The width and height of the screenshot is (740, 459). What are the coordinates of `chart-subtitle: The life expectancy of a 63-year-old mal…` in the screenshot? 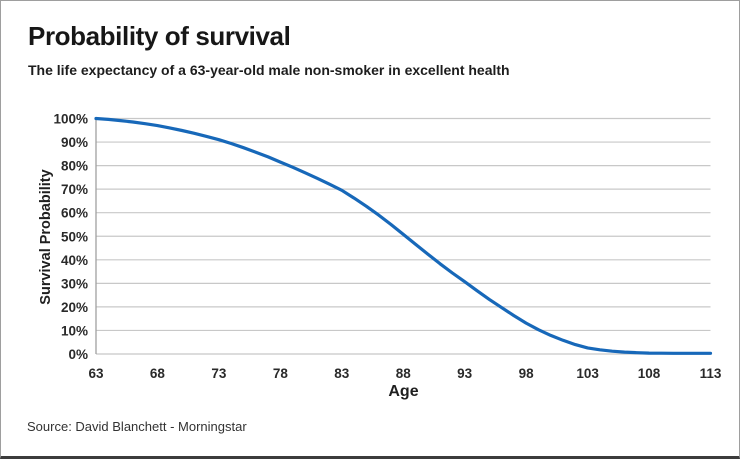 It's located at (269, 70).